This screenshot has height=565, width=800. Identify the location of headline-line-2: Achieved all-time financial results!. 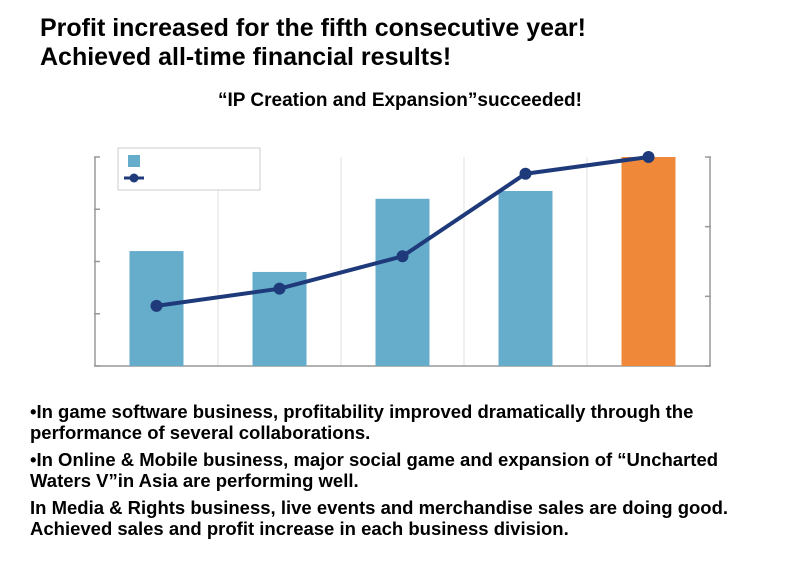
(246, 57).